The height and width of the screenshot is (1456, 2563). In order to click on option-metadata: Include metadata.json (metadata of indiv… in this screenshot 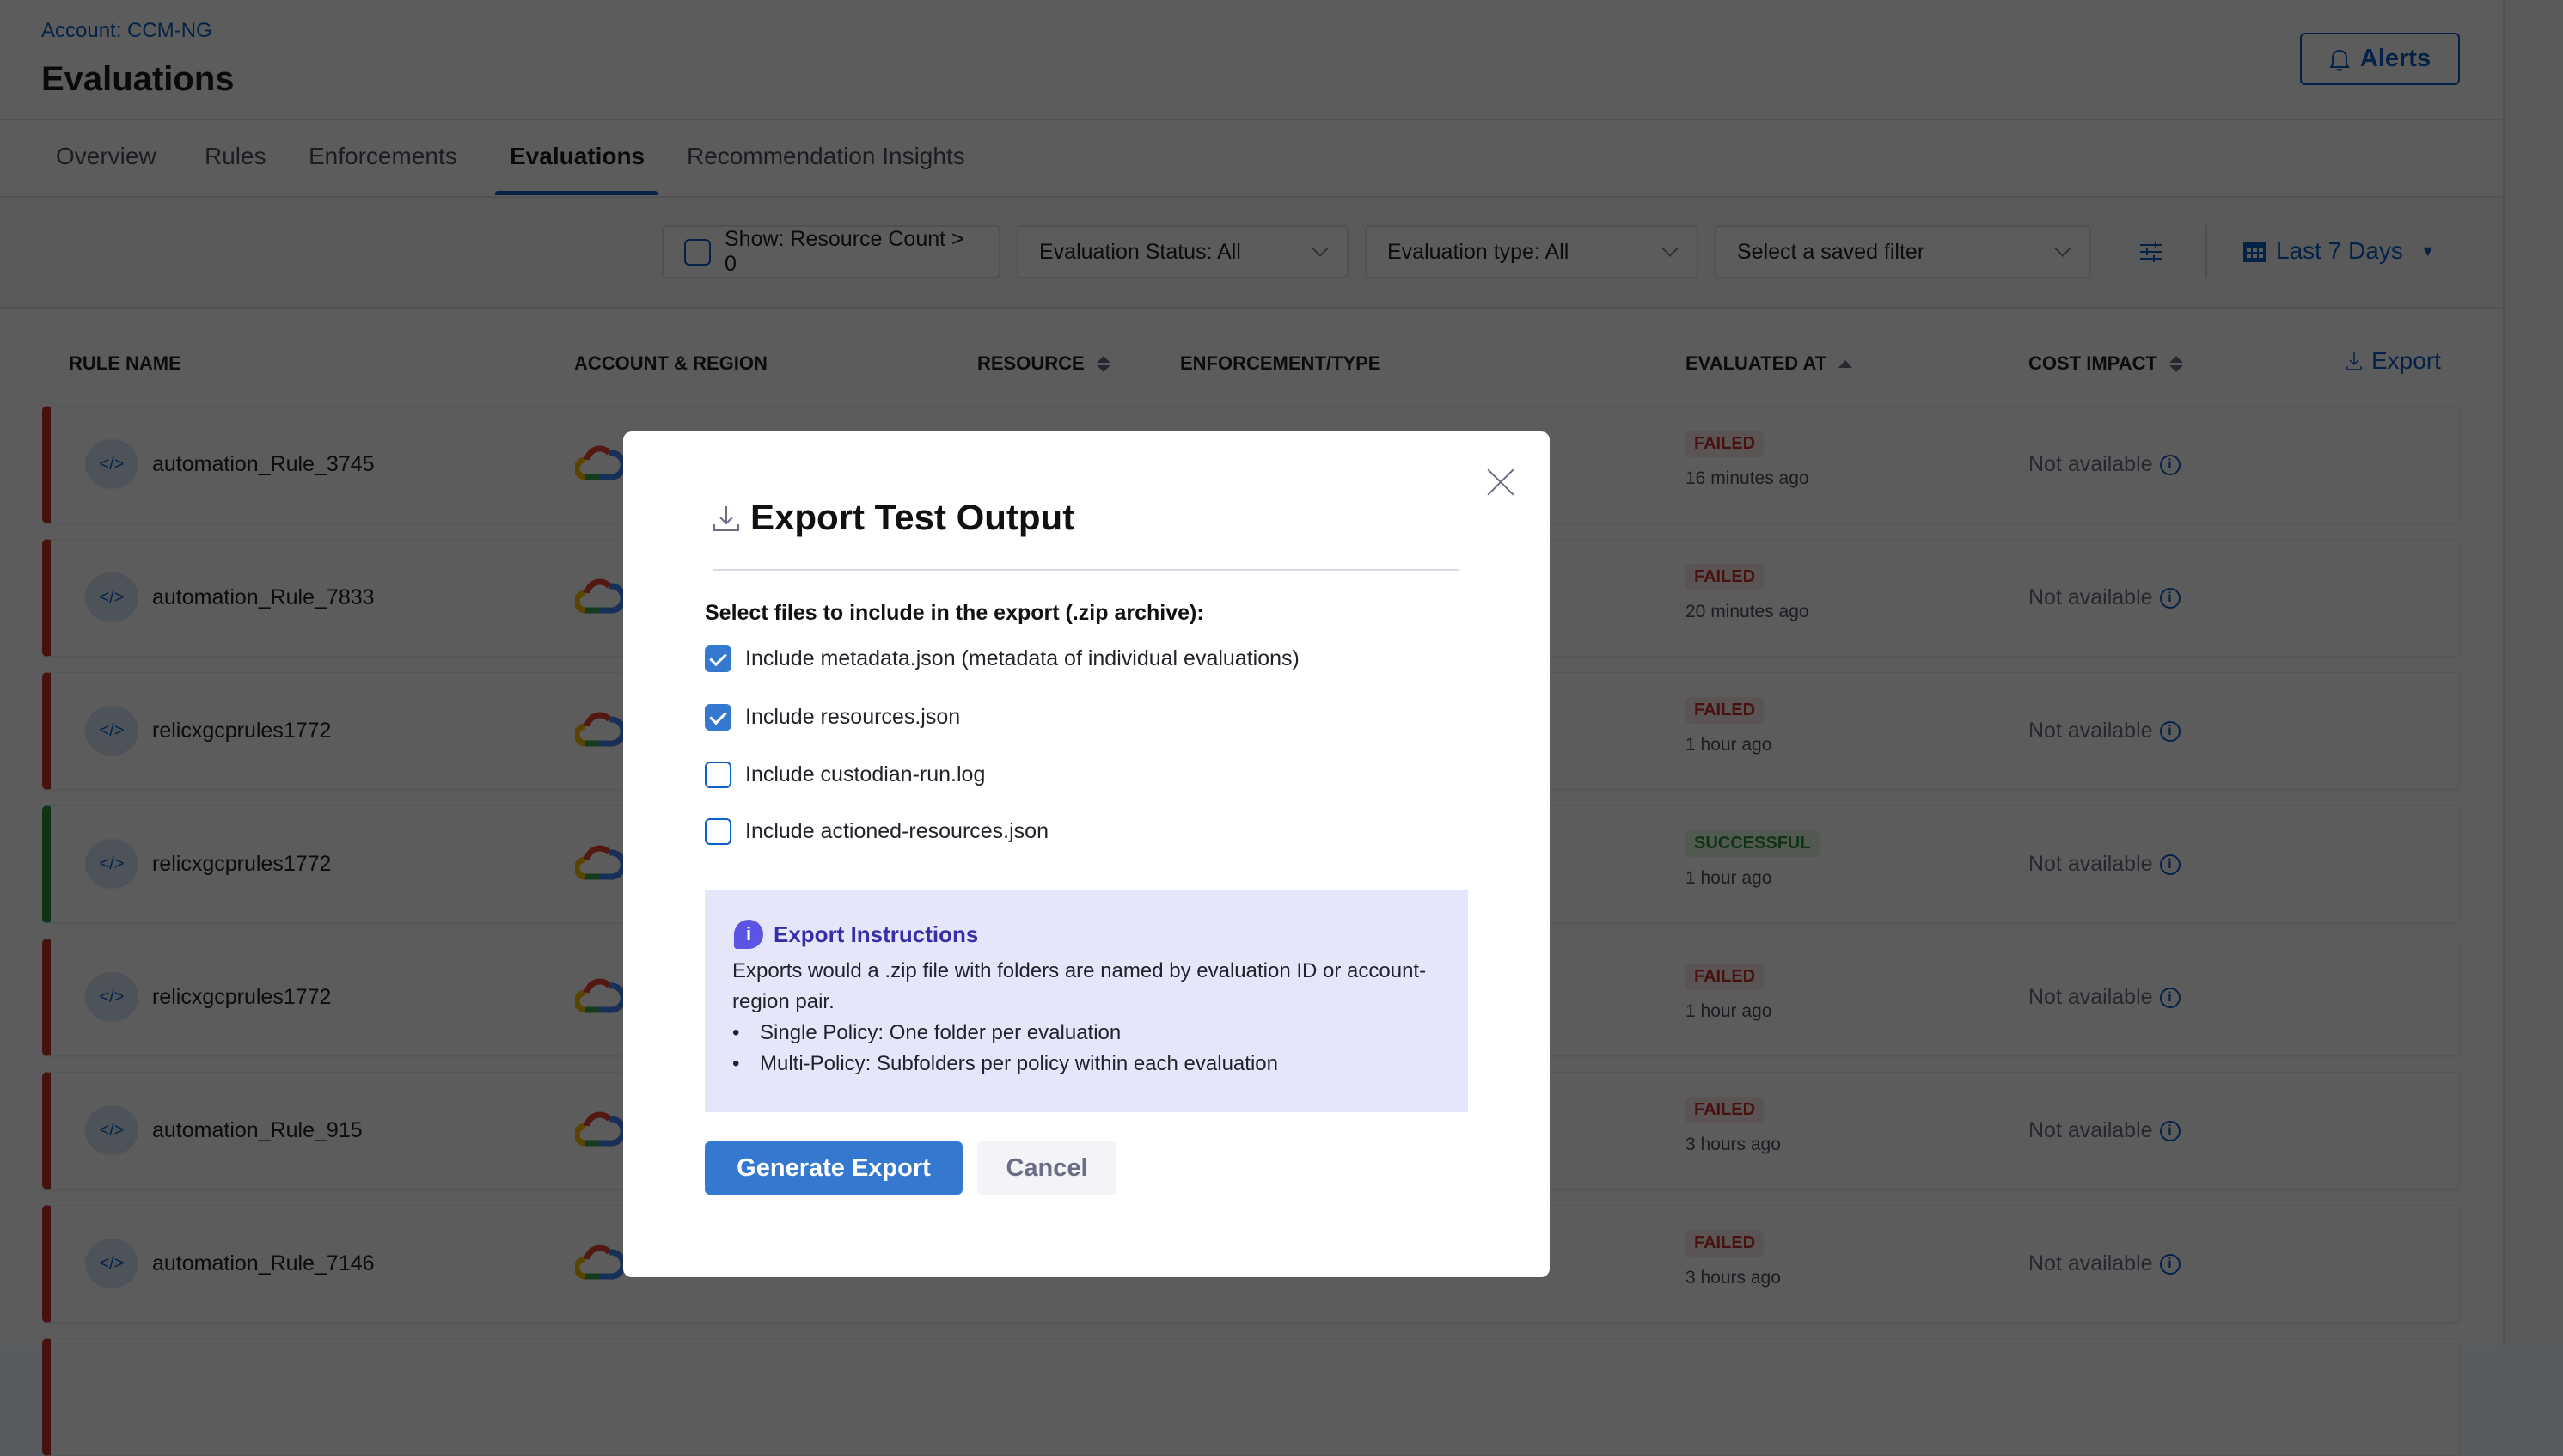, I will do `click(1002, 658)`.